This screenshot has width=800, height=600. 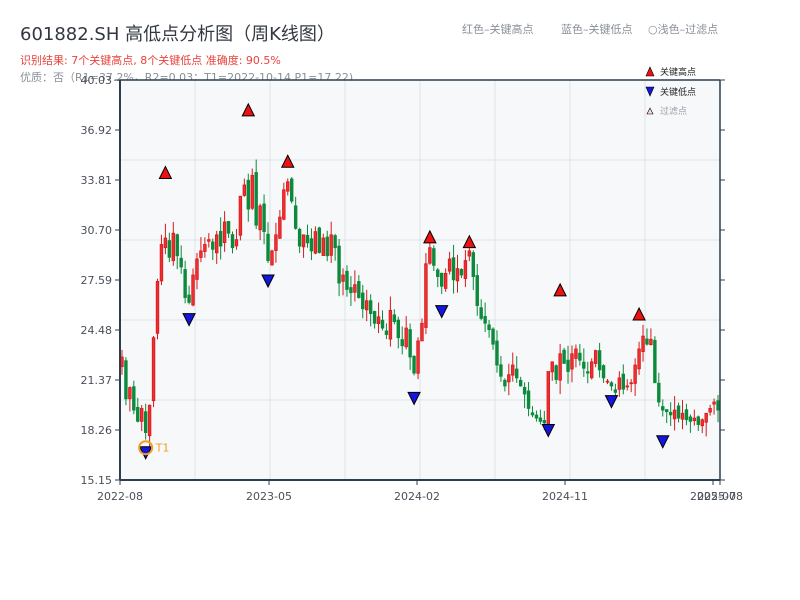 I want to click on legend-red-key-highs: 红色–关键高点, so click(x=498, y=29).